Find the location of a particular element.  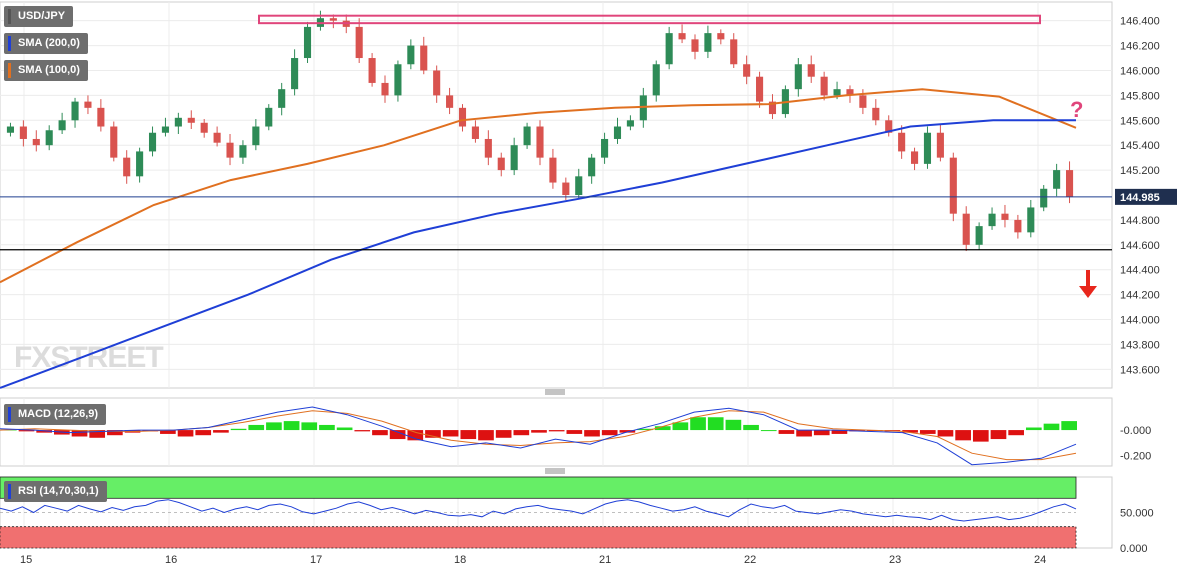

rsi-tick-label: 0.000 is located at coordinates (1134, 549).